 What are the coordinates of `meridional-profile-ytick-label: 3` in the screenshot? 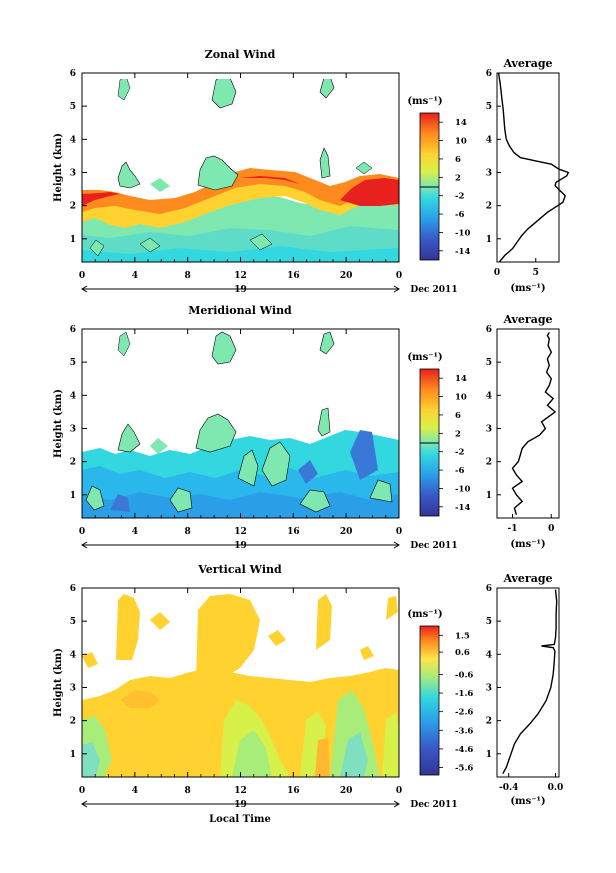 It's located at (489, 429).